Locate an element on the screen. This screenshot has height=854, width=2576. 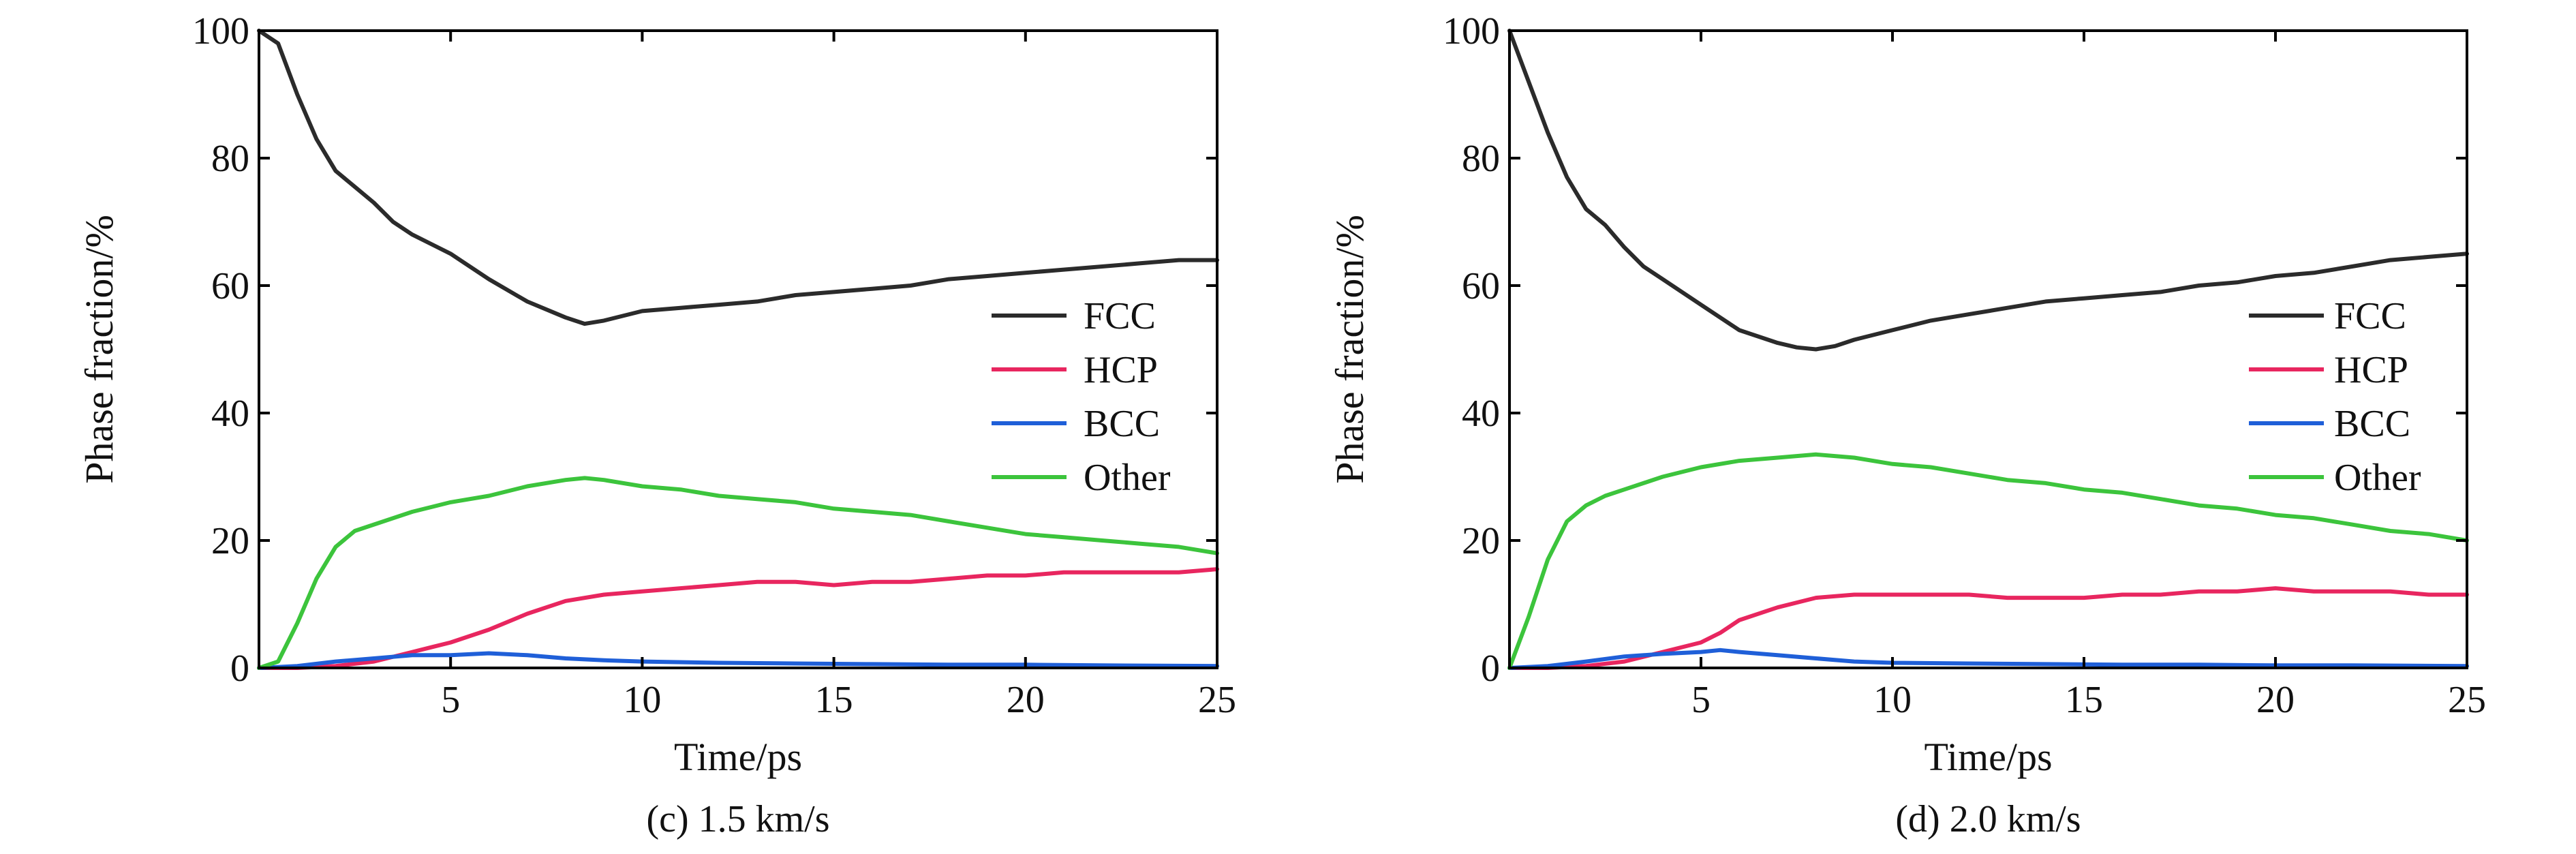
panel-caption: (c) 1.5 km/s is located at coordinates (737, 819).